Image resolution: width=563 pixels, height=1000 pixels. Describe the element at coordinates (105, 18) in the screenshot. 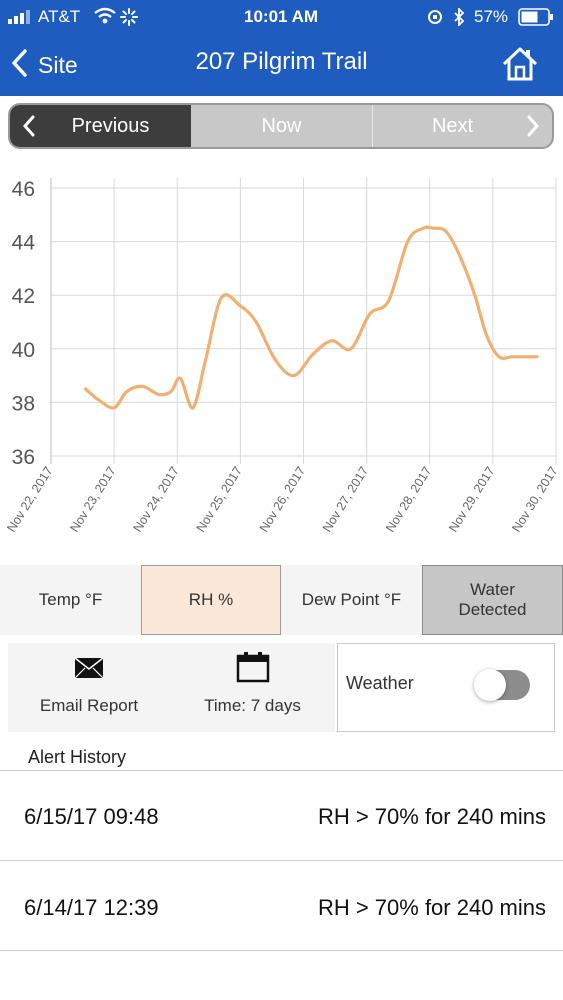

I see `wifi-icon` at that location.